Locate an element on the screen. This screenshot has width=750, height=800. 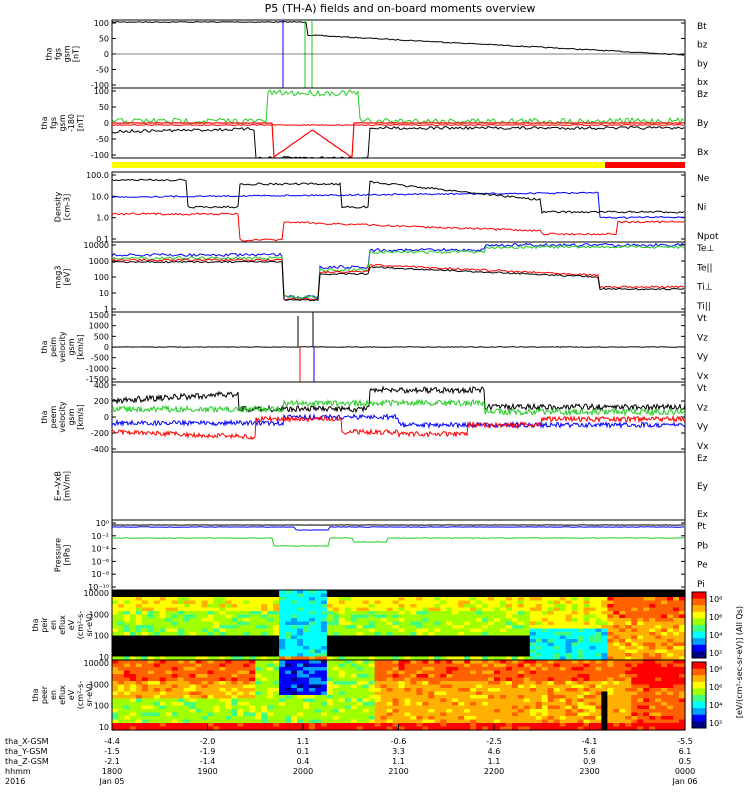
legend-entry: Vy is located at coordinates (703, 358).